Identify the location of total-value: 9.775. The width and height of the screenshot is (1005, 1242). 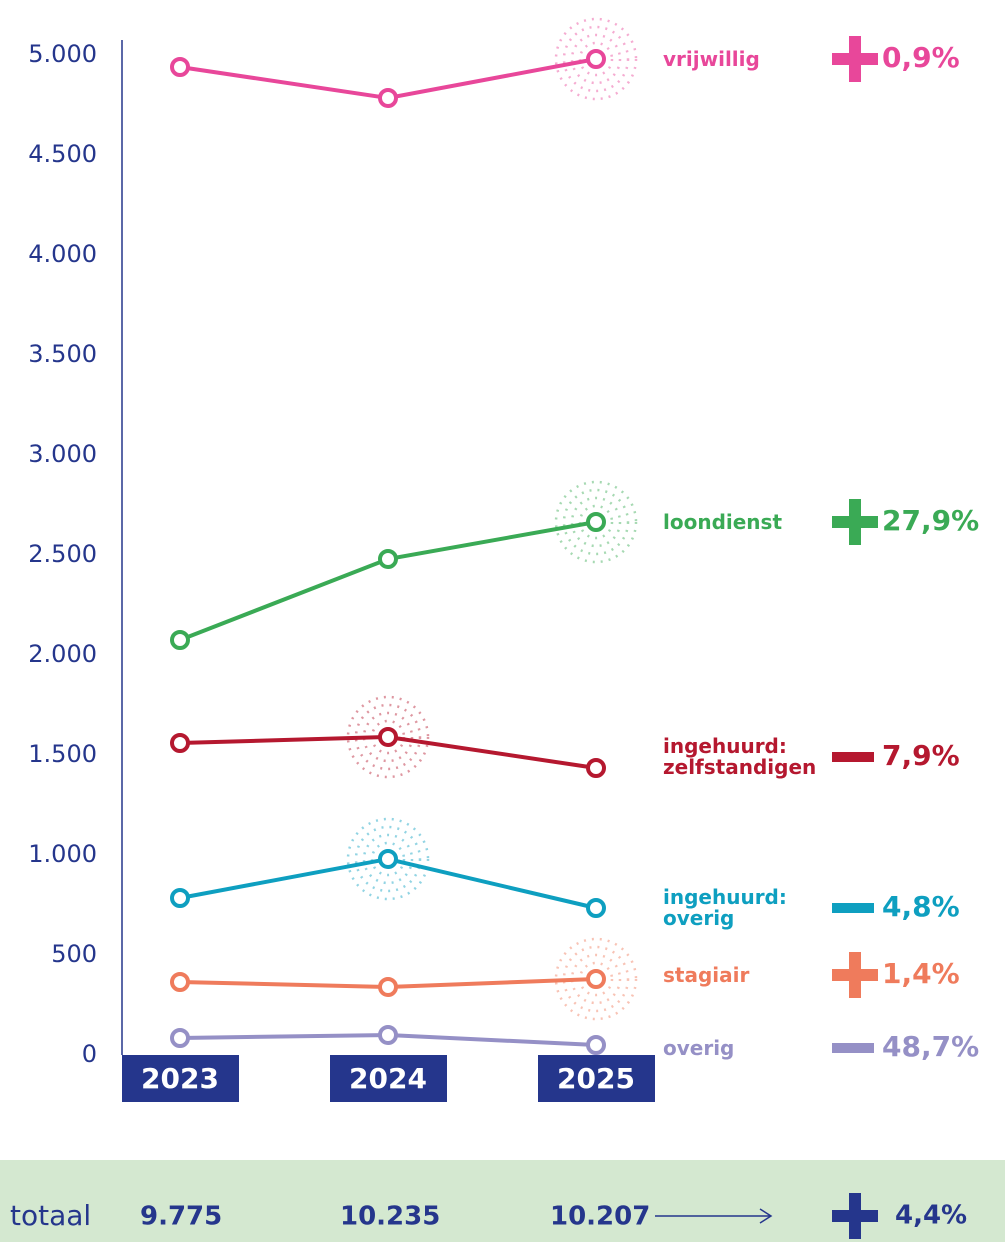
(181, 1217).